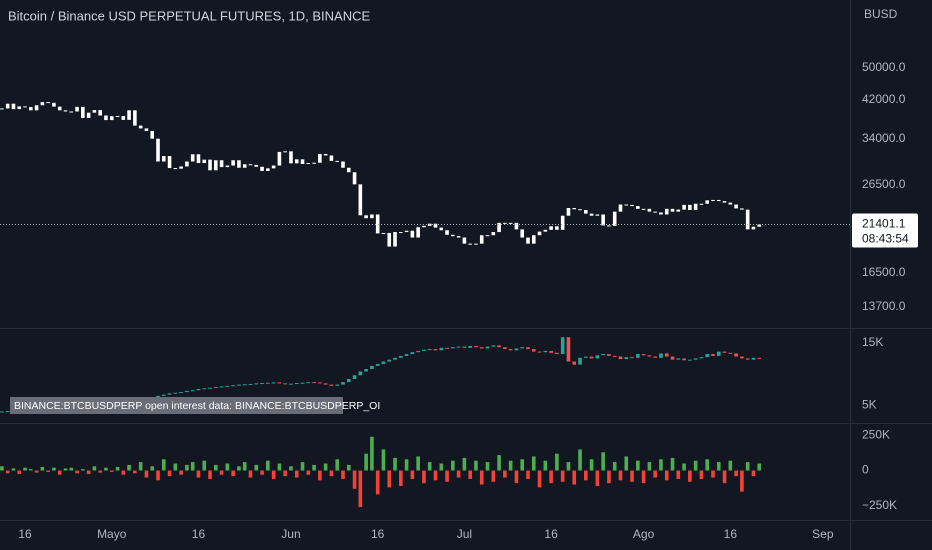 This screenshot has height=550, width=932. Describe the element at coordinates (885, 239) in the screenshot. I see `countdown-label: 08:43:54` at that location.